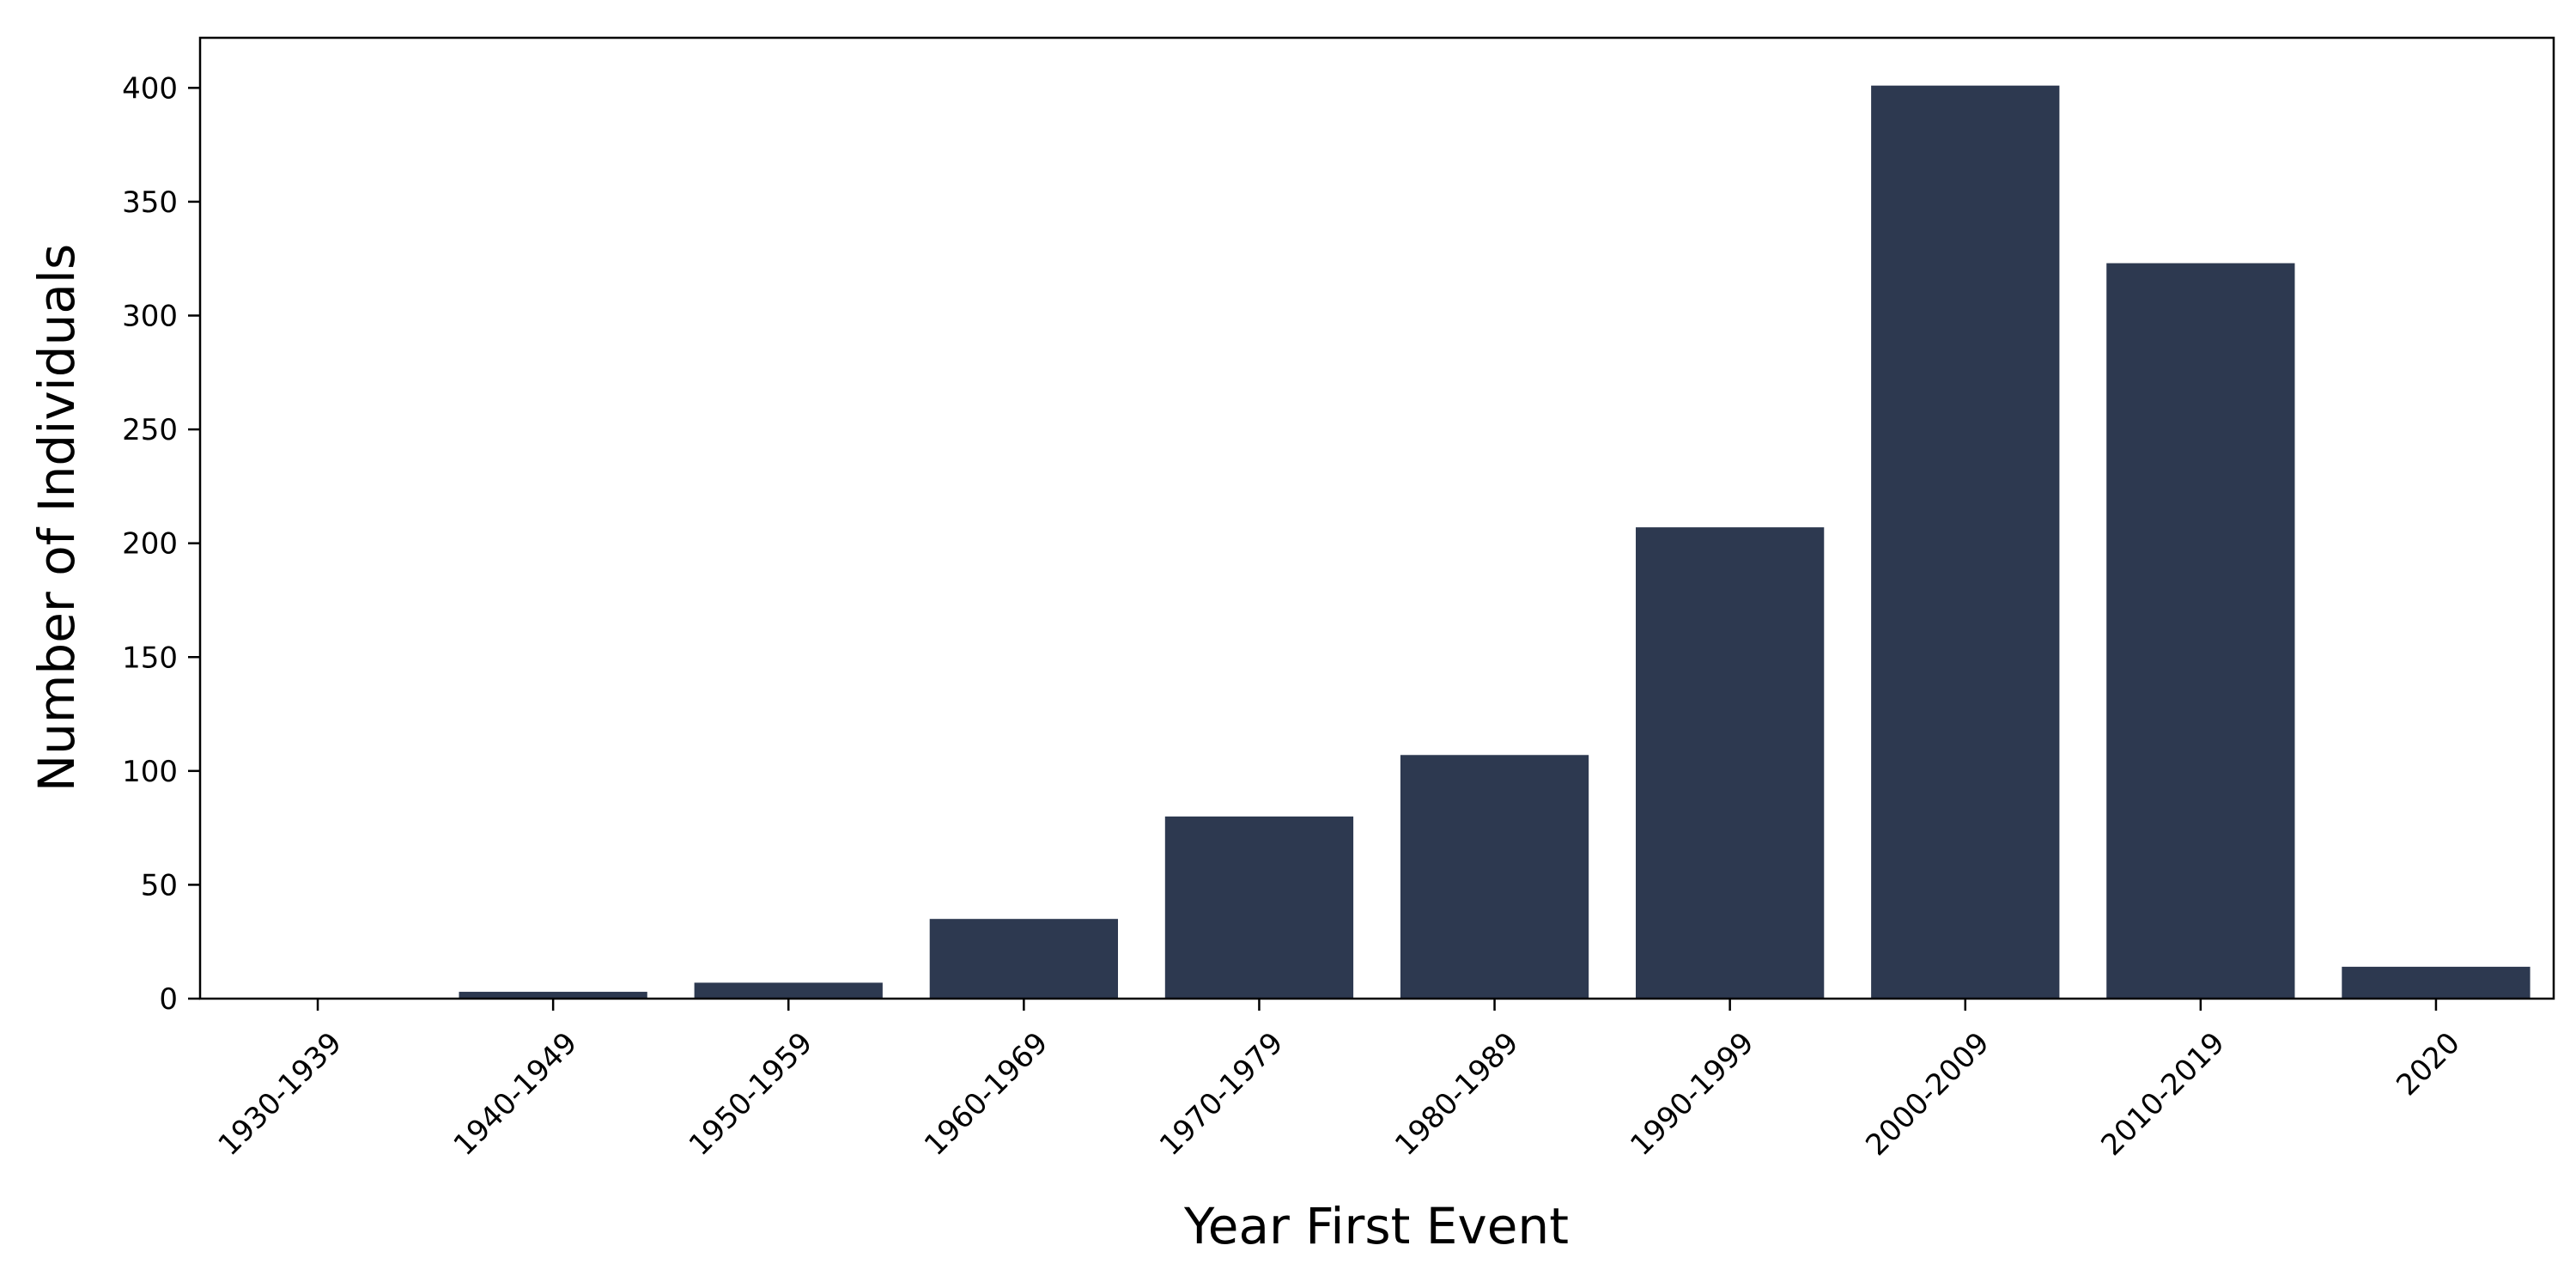 This screenshot has height=1288, width=2576. I want to click on y-tick-label: 400, so click(150, 88).